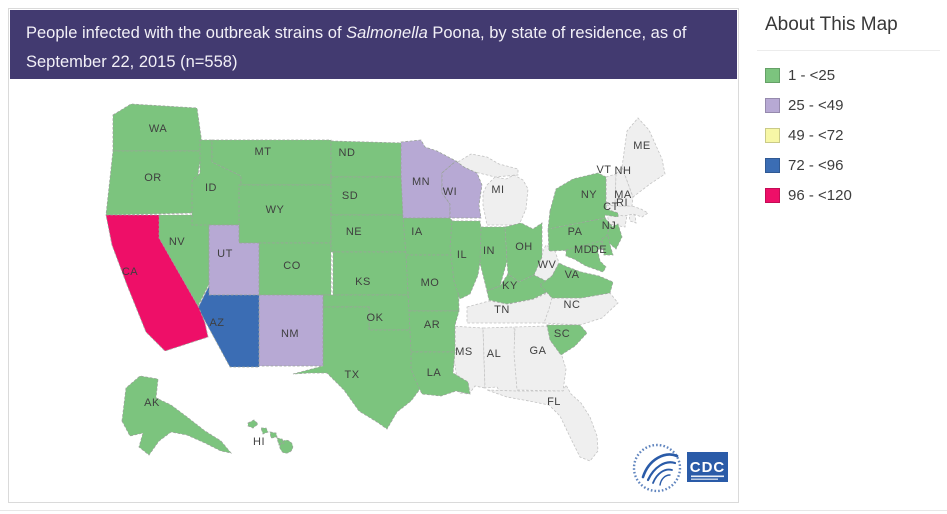 The width and height of the screenshot is (947, 514). I want to click on state-label-HI: HI, so click(259, 442).